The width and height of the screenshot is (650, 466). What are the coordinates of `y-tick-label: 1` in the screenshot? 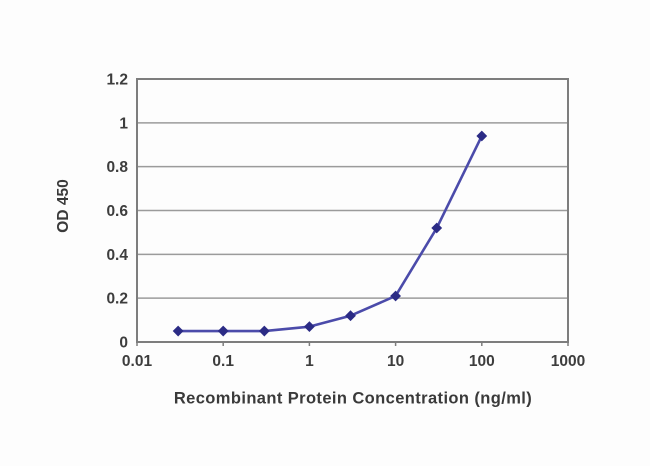 It's located at (123, 123).